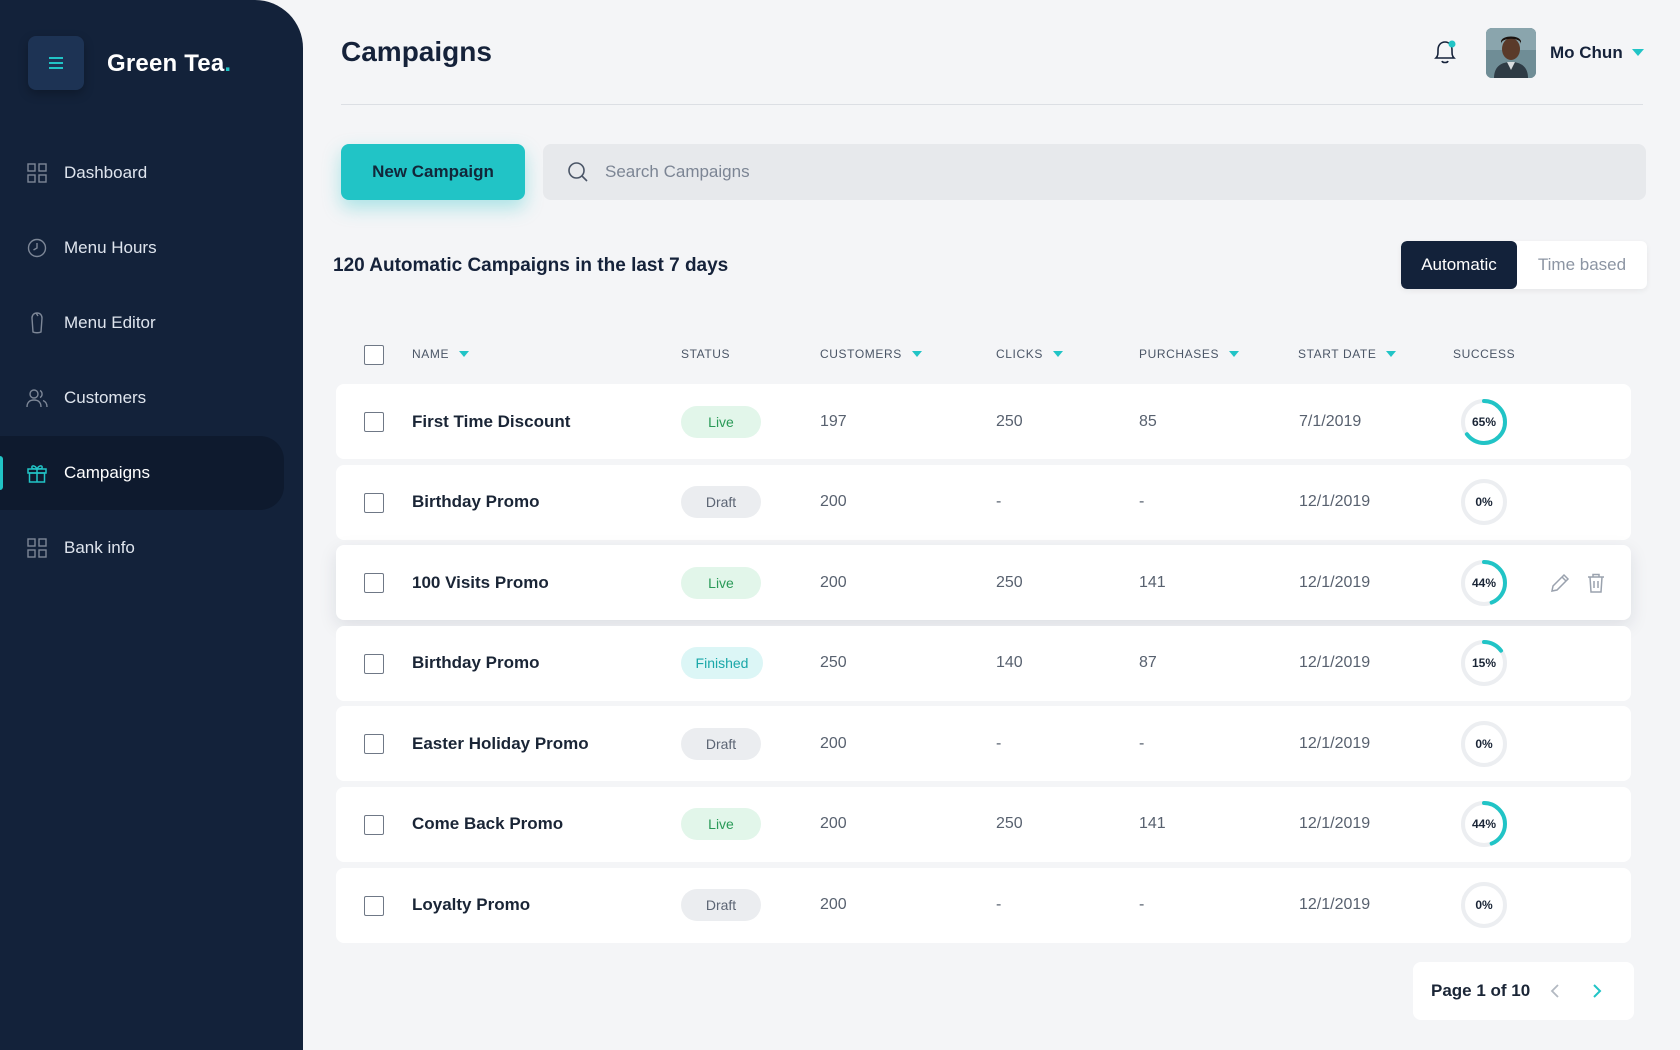 The height and width of the screenshot is (1050, 1680). I want to click on status-cell: Finished, so click(722, 663).